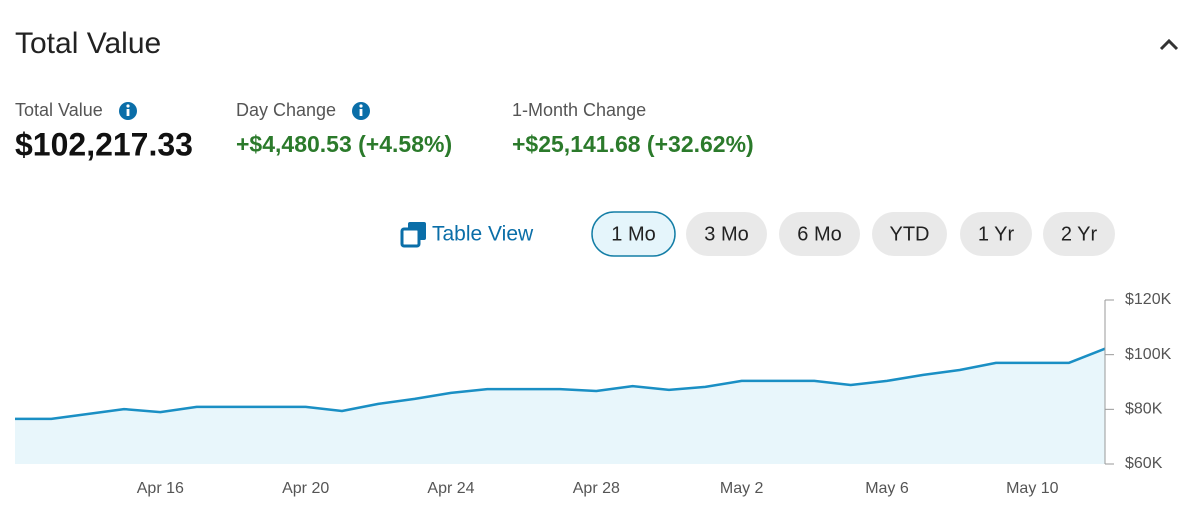 This screenshot has width=1200, height=526. Describe the element at coordinates (59, 110) in the screenshot. I see `stat-label: Total Value` at that location.